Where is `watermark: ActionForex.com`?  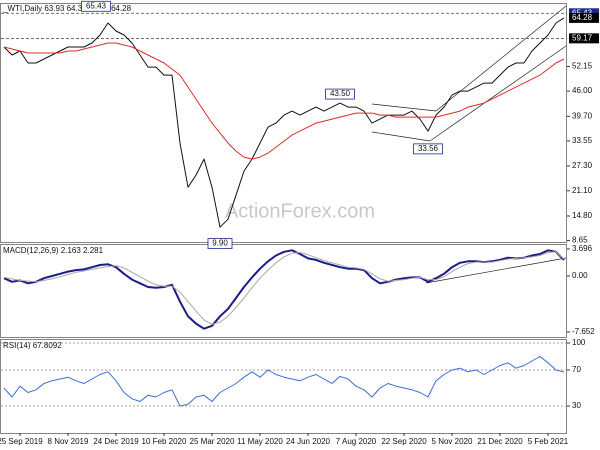
watermark: ActionForex.com is located at coordinates (300, 211).